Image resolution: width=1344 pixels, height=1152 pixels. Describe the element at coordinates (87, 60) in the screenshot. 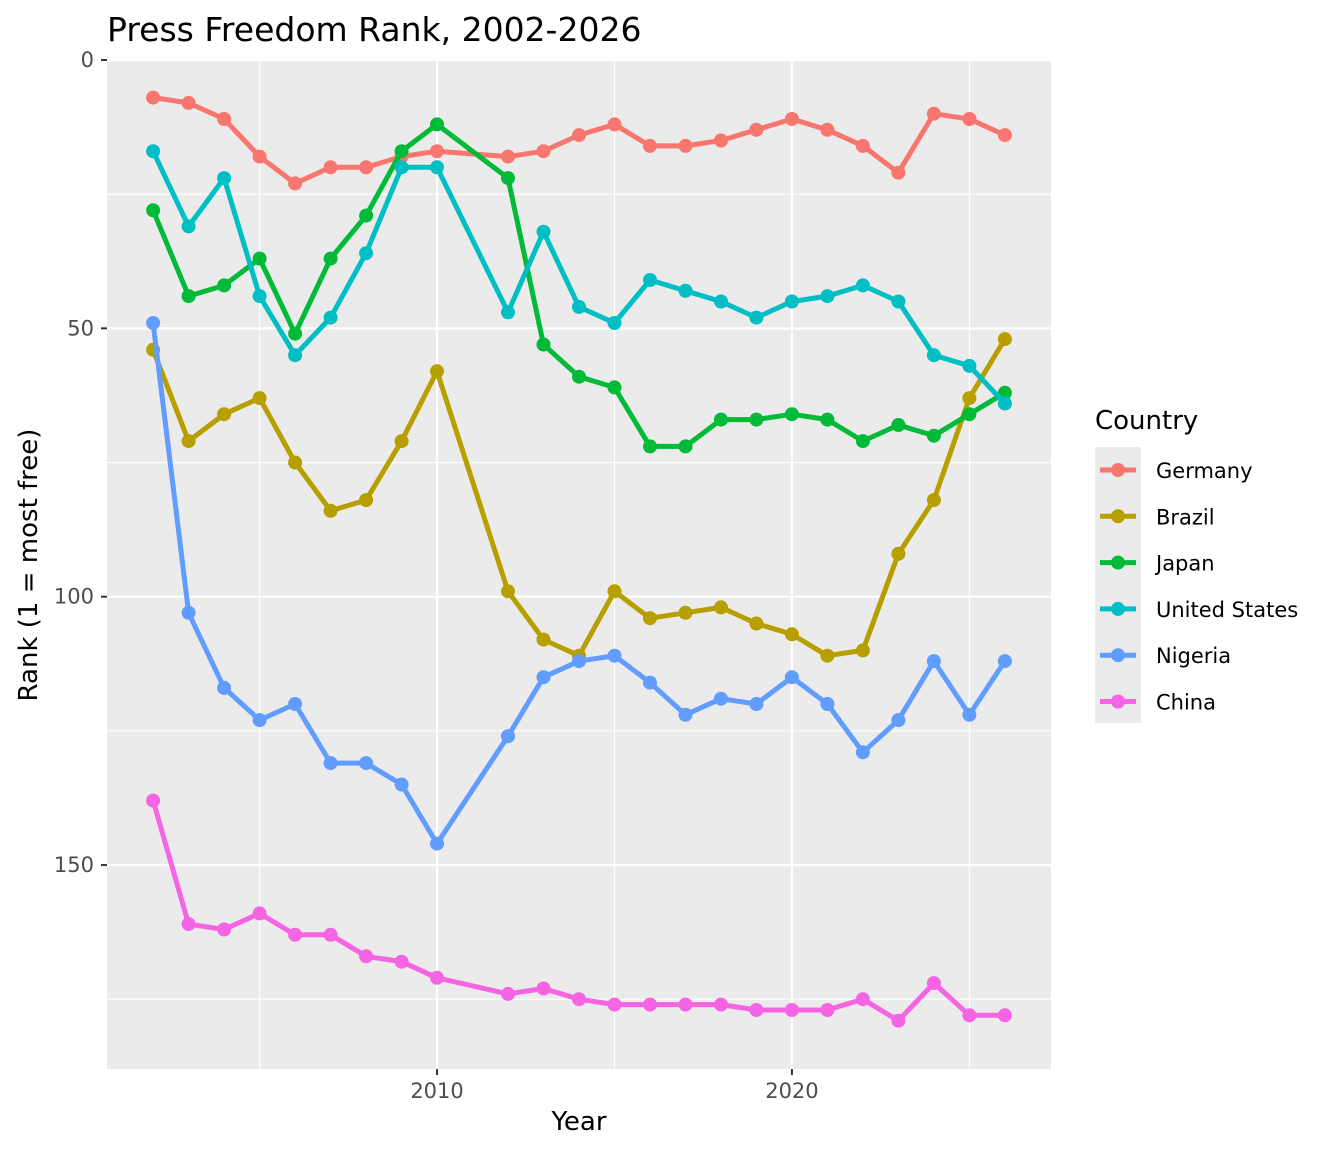

I see `y-tick-label: 0` at that location.